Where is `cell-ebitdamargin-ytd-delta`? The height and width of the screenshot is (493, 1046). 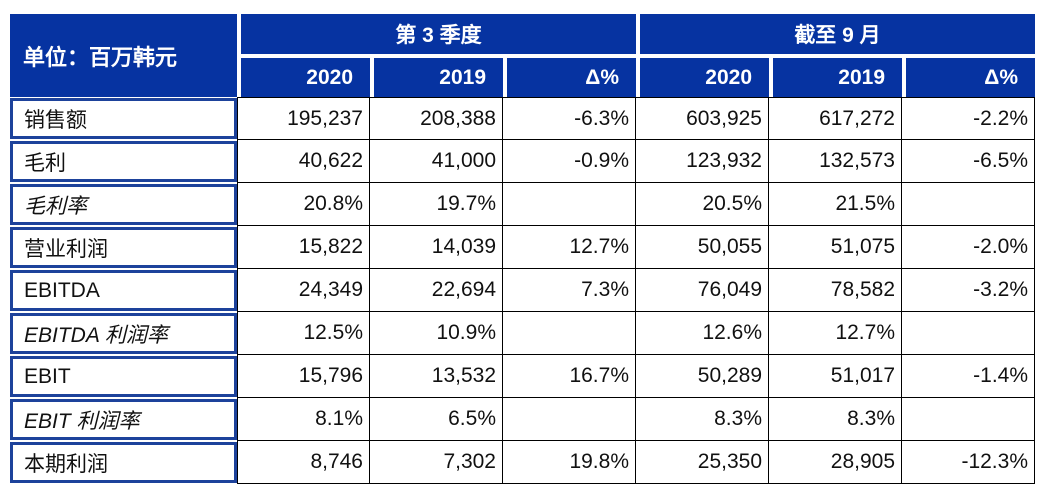 cell-ebitdamargin-ytd-delta is located at coordinates (968, 333).